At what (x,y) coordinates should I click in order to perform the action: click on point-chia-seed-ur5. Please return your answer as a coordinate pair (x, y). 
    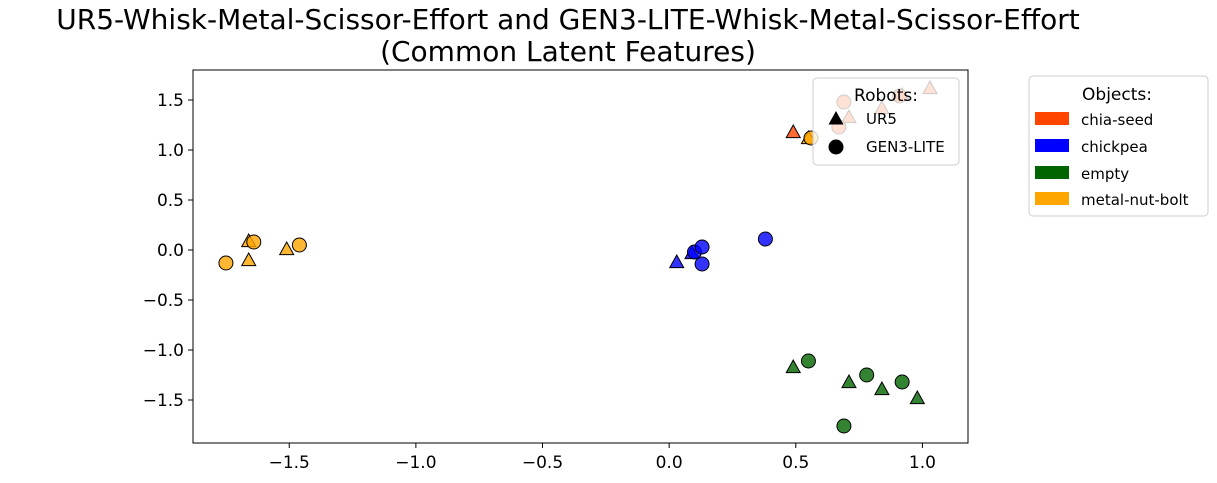
    Looking at the image, I should click on (793, 131).